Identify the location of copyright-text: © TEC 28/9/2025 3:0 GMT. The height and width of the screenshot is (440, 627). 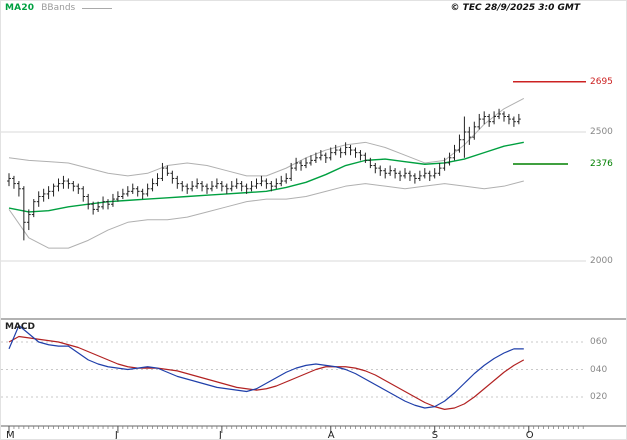
(515, 8).